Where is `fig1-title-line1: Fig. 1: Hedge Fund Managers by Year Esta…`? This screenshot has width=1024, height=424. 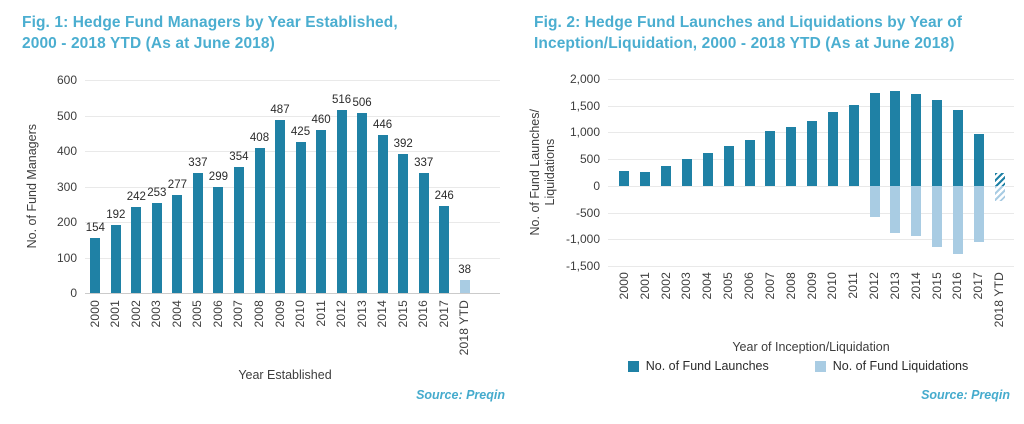
fig1-title-line1: Fig. 1: Hedge Fund Managers by Year Esta… is located at coordinates (210, 22).